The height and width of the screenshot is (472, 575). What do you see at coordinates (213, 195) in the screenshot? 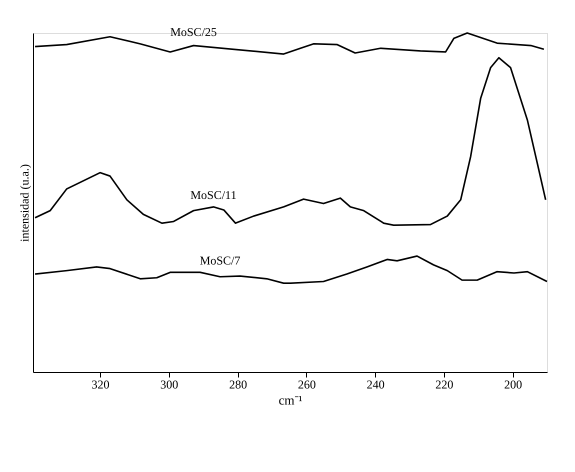
I see `series-label: MoSC/11` at bounding box center [213, 195].